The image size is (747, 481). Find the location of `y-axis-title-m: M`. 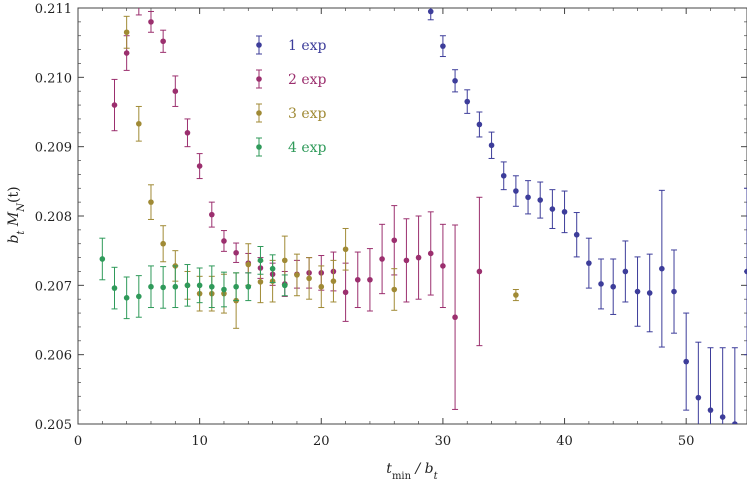

y-axis-title-m: M is located at coordinates (14, 220).